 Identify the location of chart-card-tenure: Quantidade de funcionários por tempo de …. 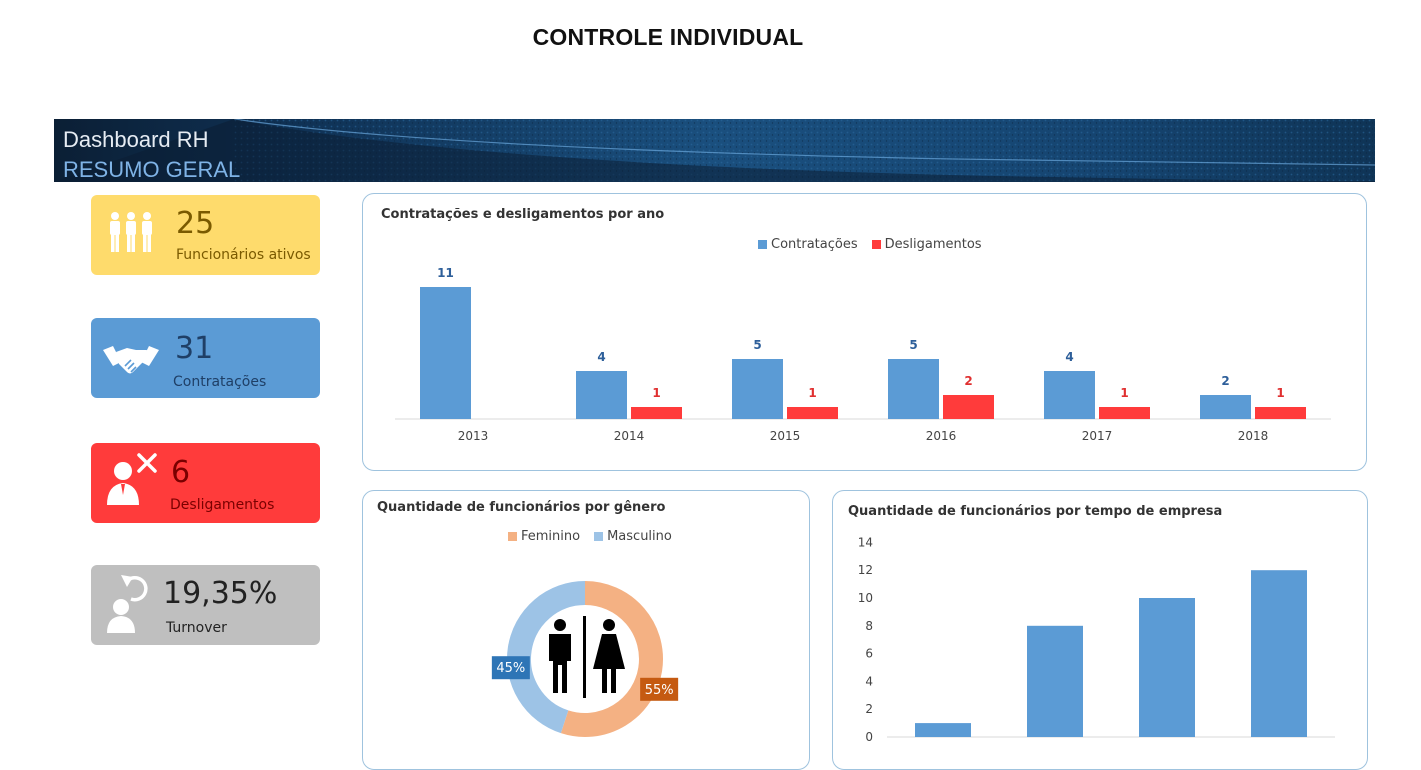
(1100, 630).